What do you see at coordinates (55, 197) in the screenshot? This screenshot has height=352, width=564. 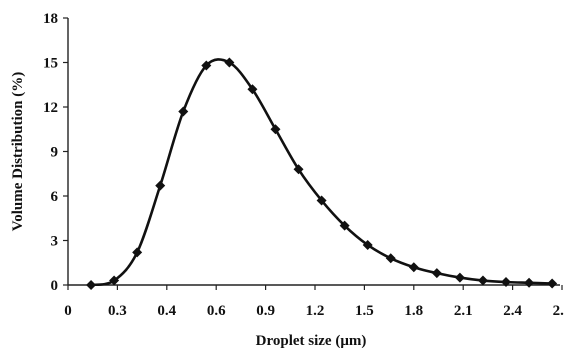 I see `y-tick-label: 6` at bounding box center [55, 197].